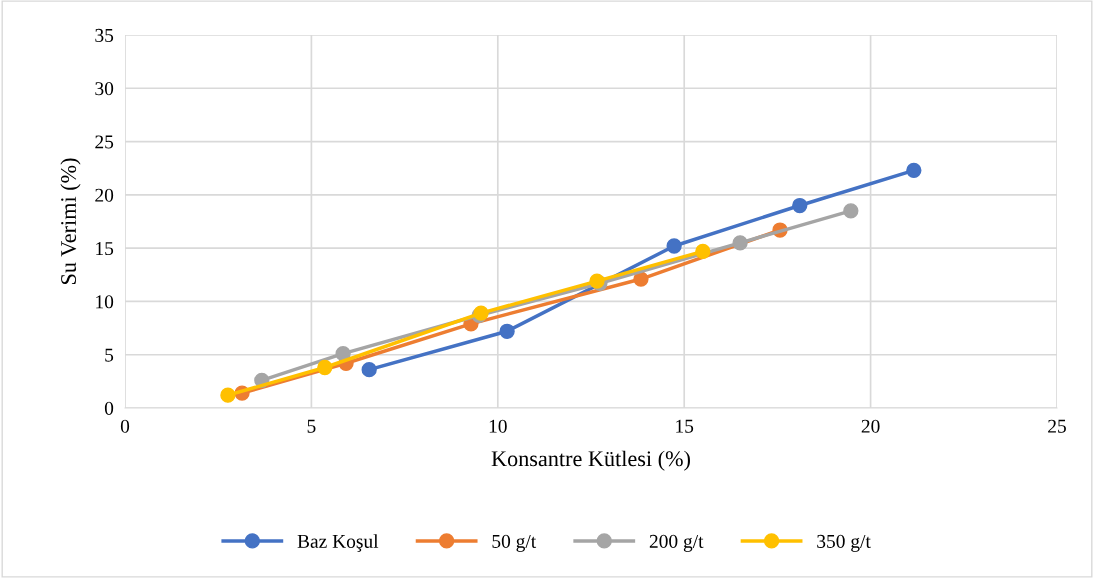 This screenshot has height=578, width=1094. Describe the element at coordinates (109, 408) in the screenshot. I see `y-tick-label: 0` at that location.